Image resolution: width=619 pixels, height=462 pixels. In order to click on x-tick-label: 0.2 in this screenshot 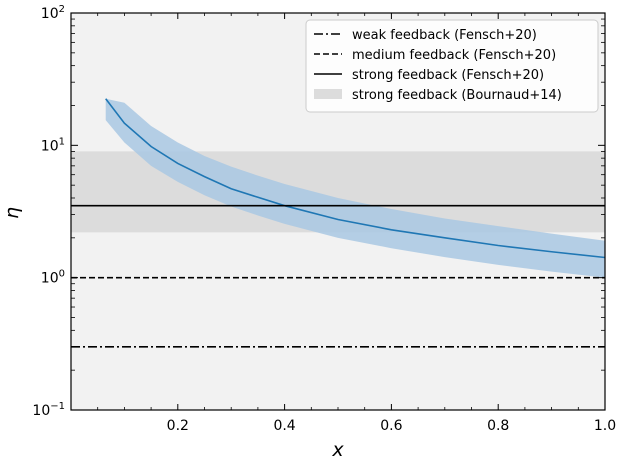, I will do `click(178, 426)`.